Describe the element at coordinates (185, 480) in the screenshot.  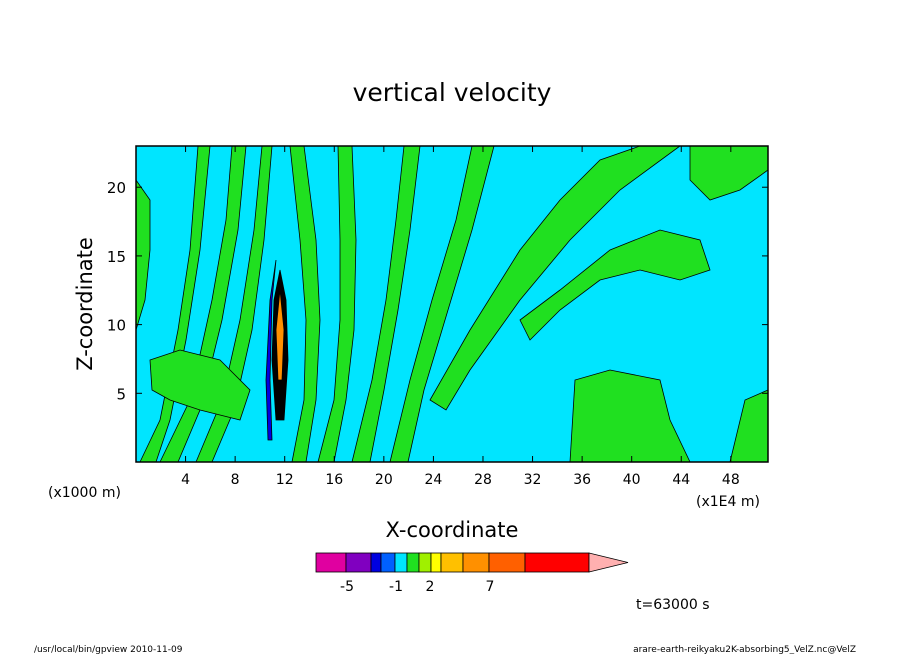
I see `x-tick-label: 4` at that location.